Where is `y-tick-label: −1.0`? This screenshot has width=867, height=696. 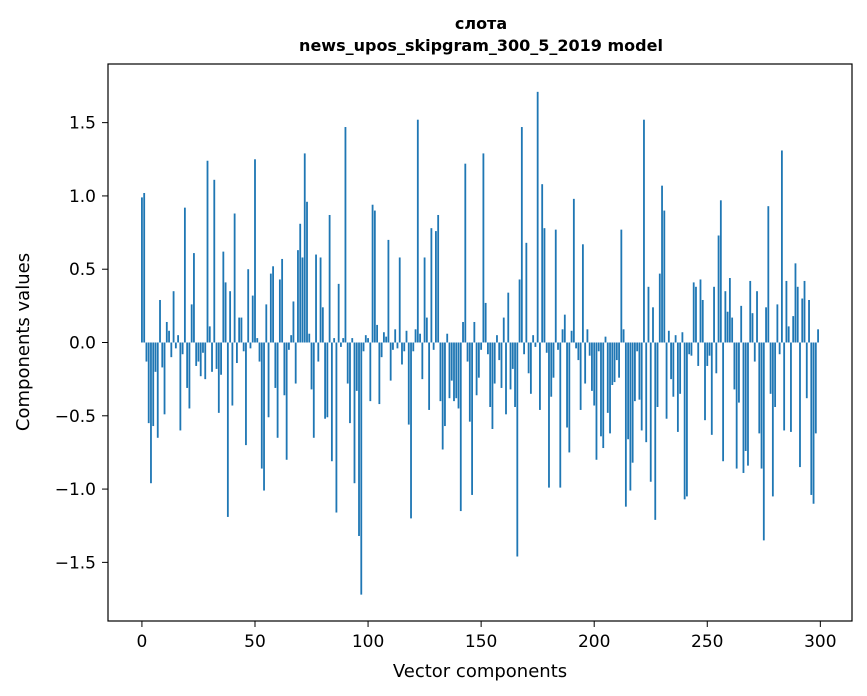 y-tick-label: −1.0 is located at coordinates (75, 490).